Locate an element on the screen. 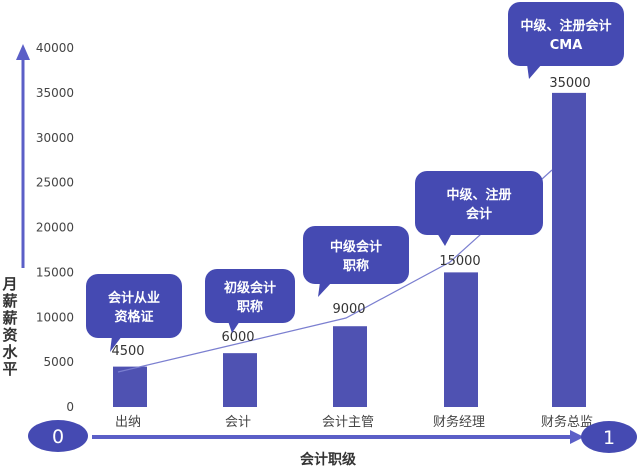  data-label: 9000 is located at coordinates (348, 309).